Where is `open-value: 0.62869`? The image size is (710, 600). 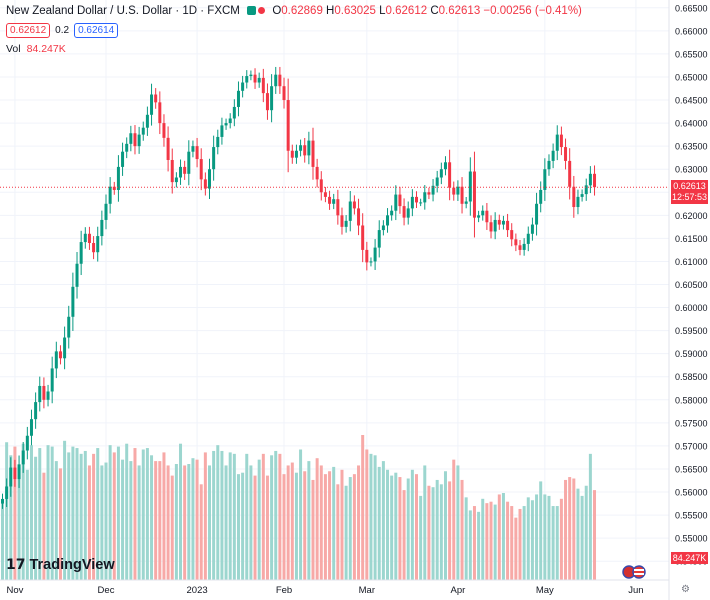
open-value: 0.62869 is located at coordinates (302, 11).